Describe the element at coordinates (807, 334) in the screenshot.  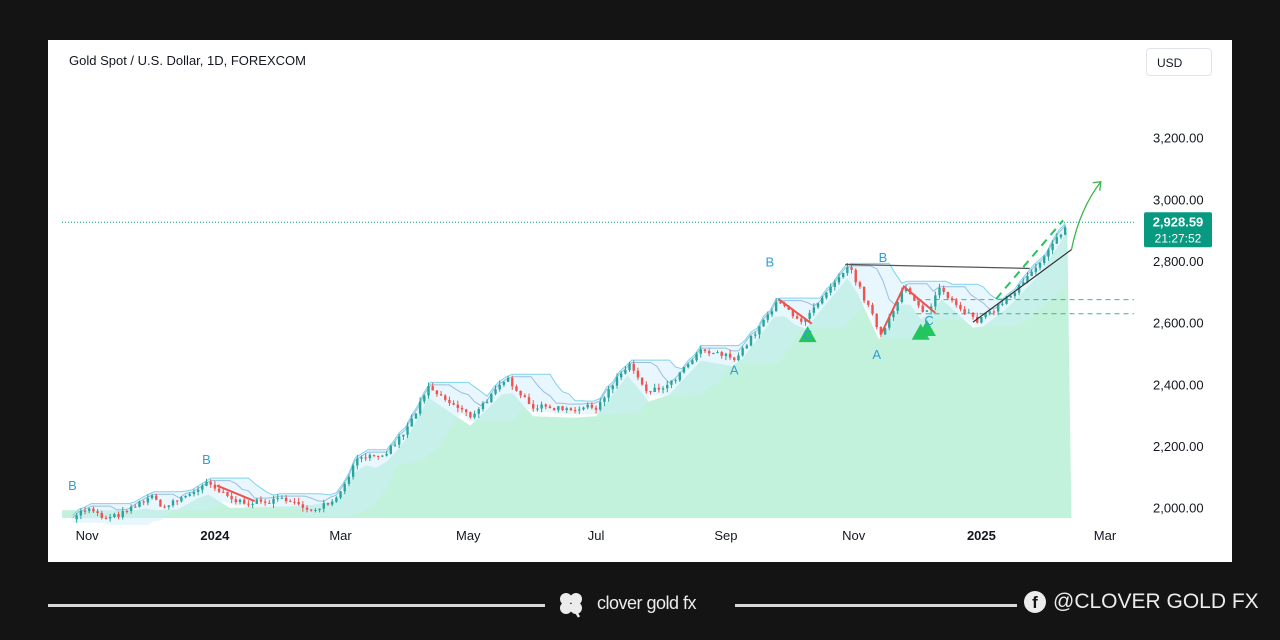
I see `buy-signal-marker` at that location.